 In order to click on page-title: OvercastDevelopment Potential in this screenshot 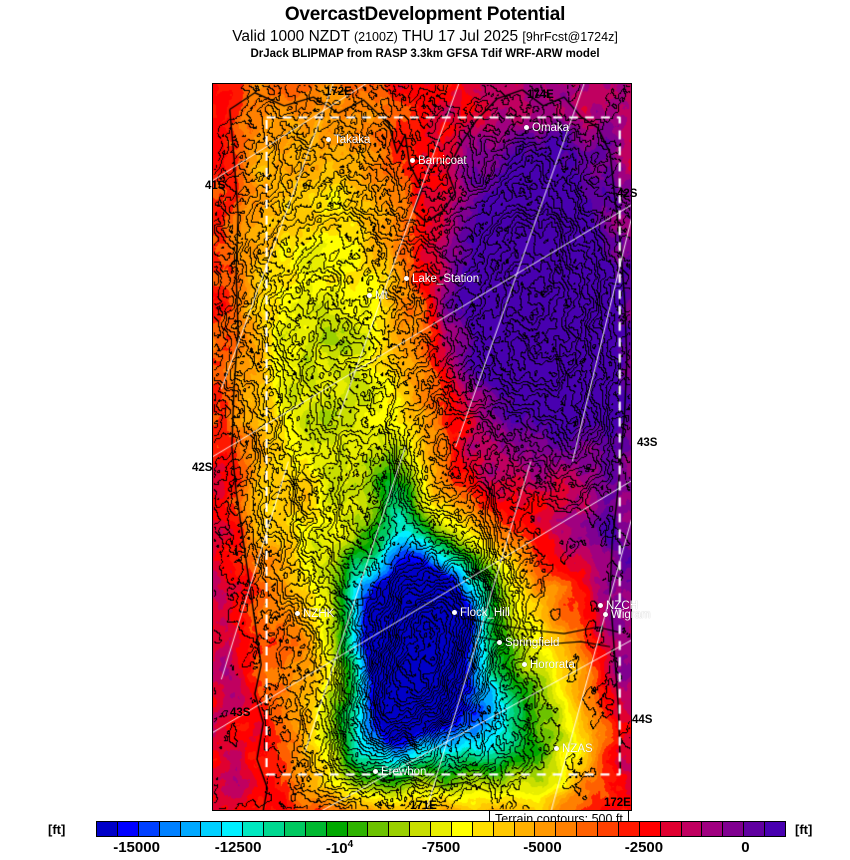, I will do `click(425, 14)`.